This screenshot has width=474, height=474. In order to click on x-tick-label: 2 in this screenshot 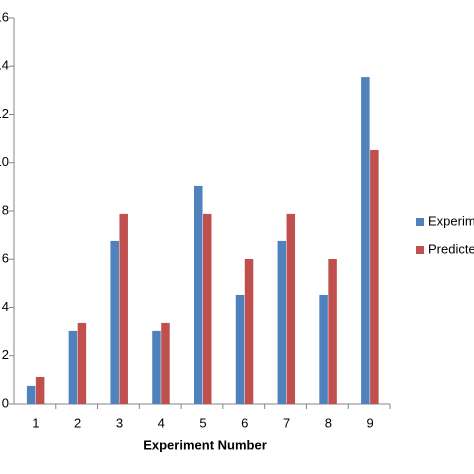, I will do `click(77, 422)`.